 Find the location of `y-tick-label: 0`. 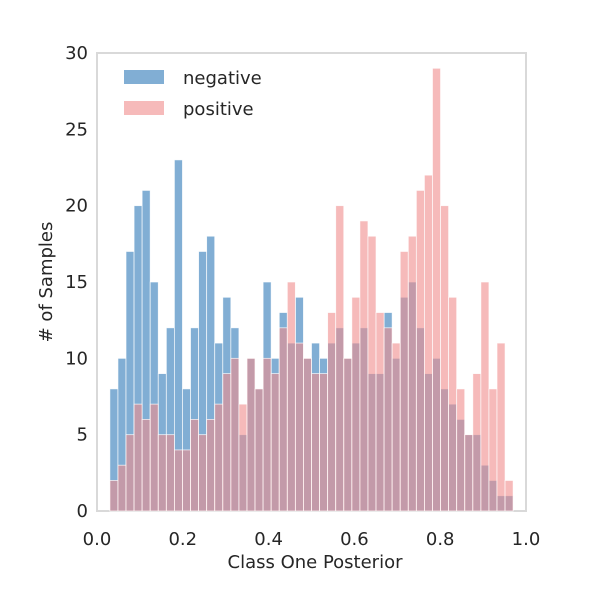

y-tick-label: 0 is located at coordinates (82, 511).